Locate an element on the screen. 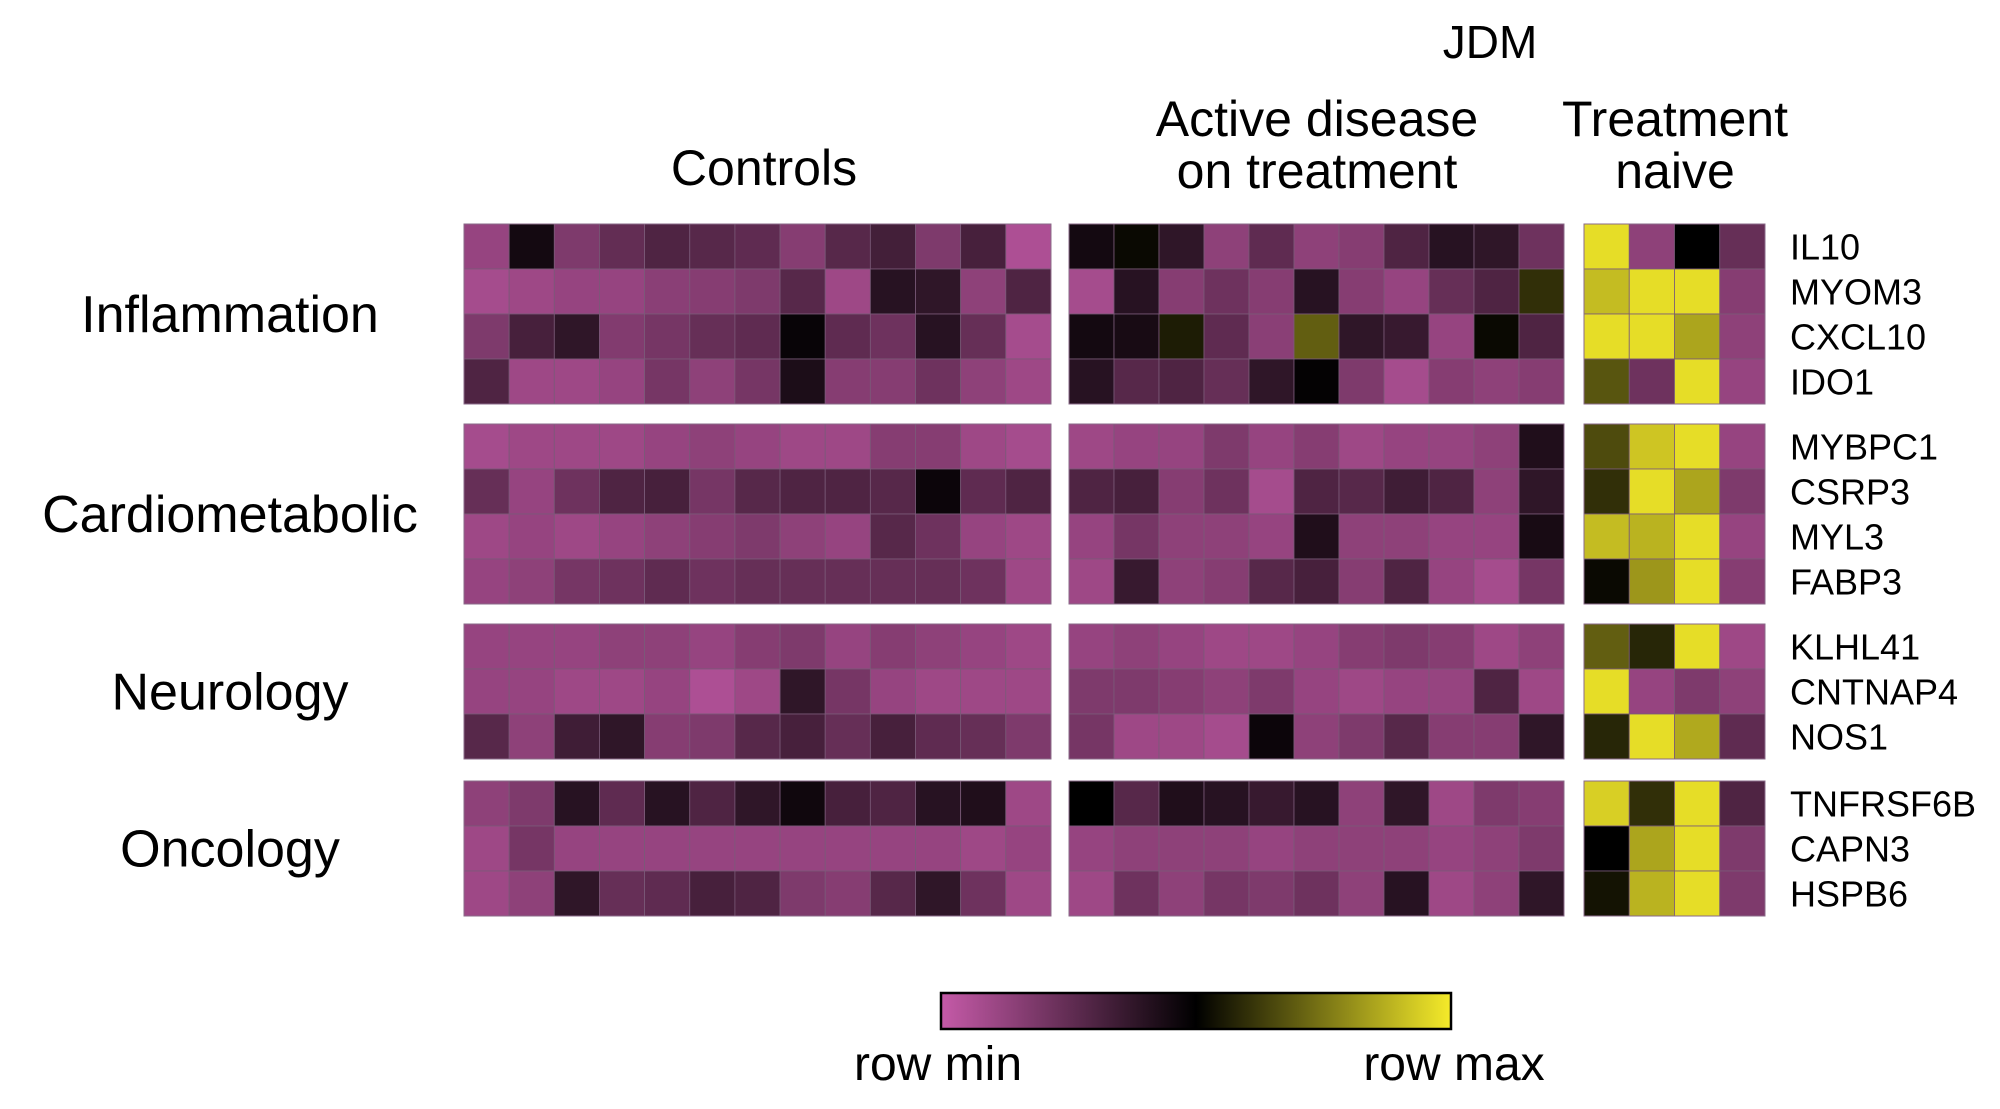 Image resolution: width=2000 pixels, height=1109 pixels. colorbar is located at coordinates (1196, 1011).